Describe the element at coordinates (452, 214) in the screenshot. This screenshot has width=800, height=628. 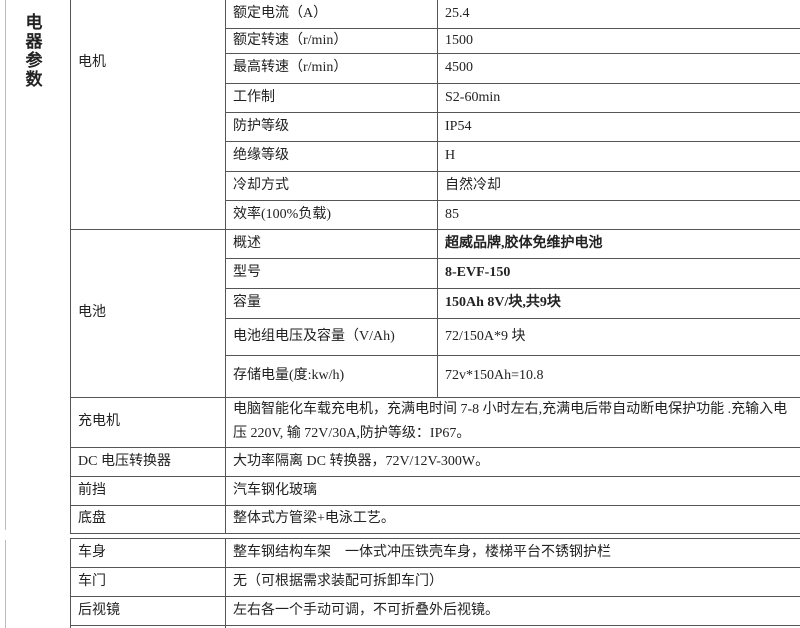
I see `param-value: 85` at that location.